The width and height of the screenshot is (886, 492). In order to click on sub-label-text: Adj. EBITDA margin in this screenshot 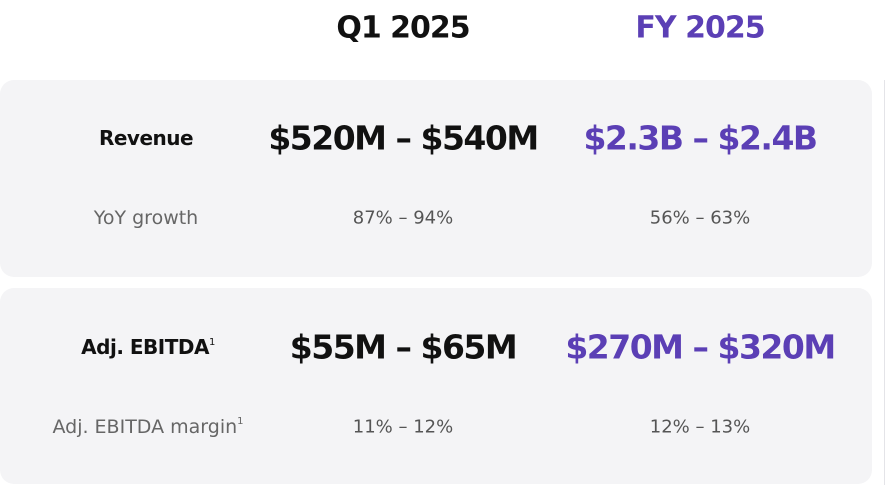, I will do `click(145, 427)`.